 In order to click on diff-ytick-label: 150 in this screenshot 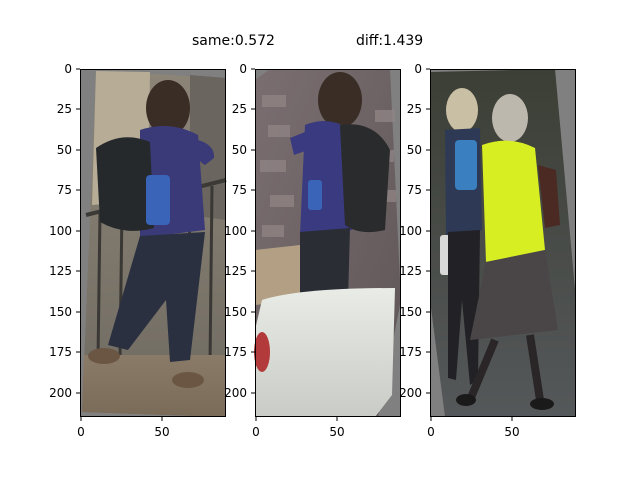, I will do `click(410, 312)`.